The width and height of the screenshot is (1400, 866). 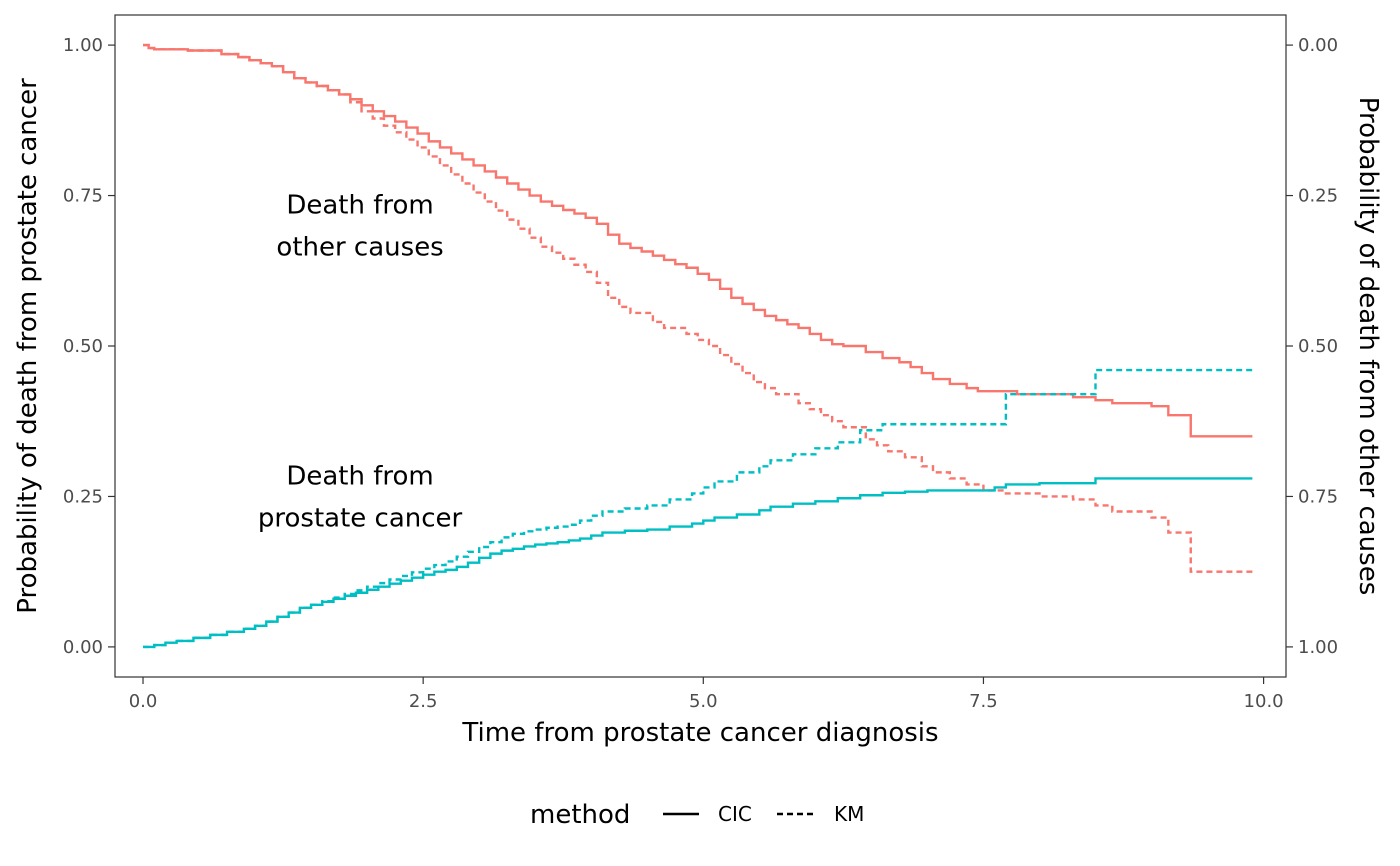 What do you see at coordinates (983, 701) in the screenshot?
I see `x-tick-label: 7.5` at bounding box center [983, 701].